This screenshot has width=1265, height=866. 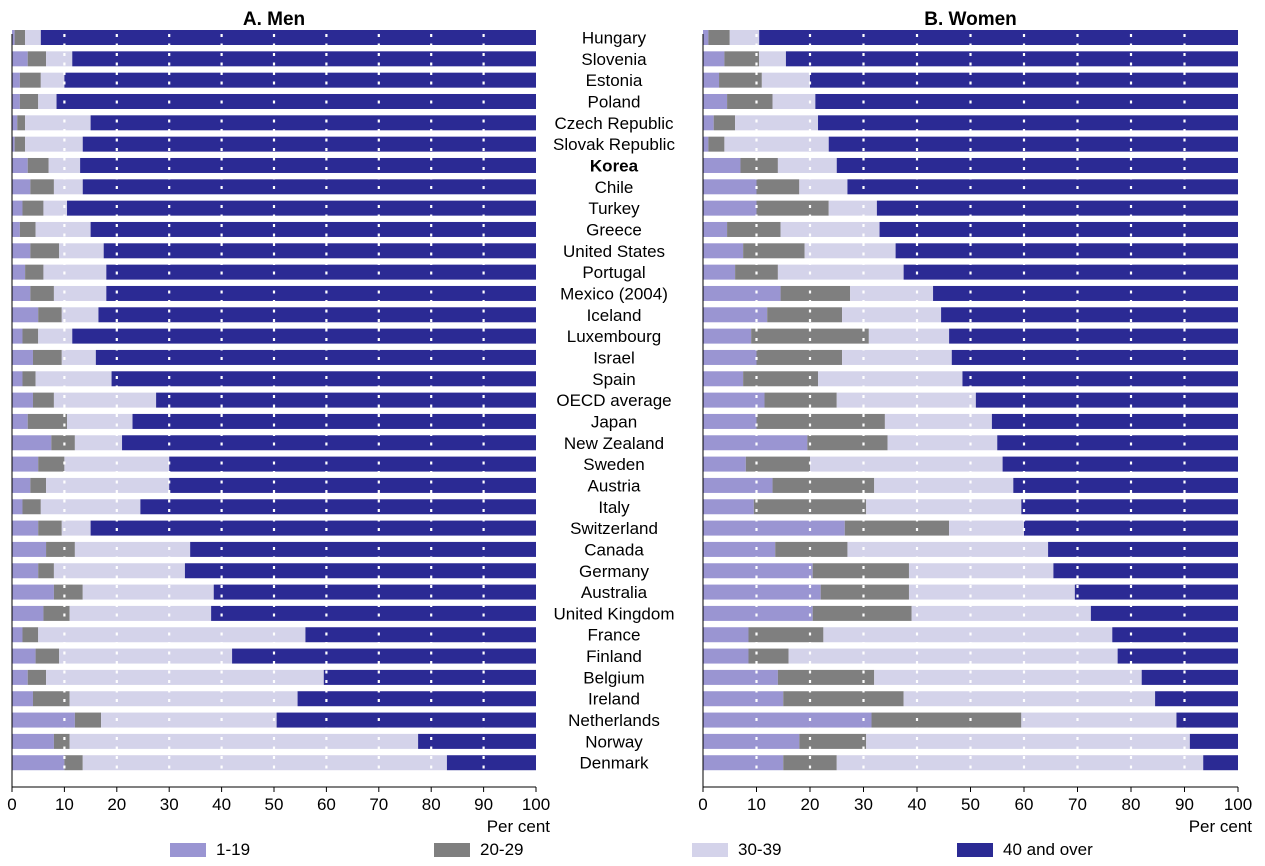 I want to click on panel-2-x-tick-label-80: 80, so click(x=1131, y=804).